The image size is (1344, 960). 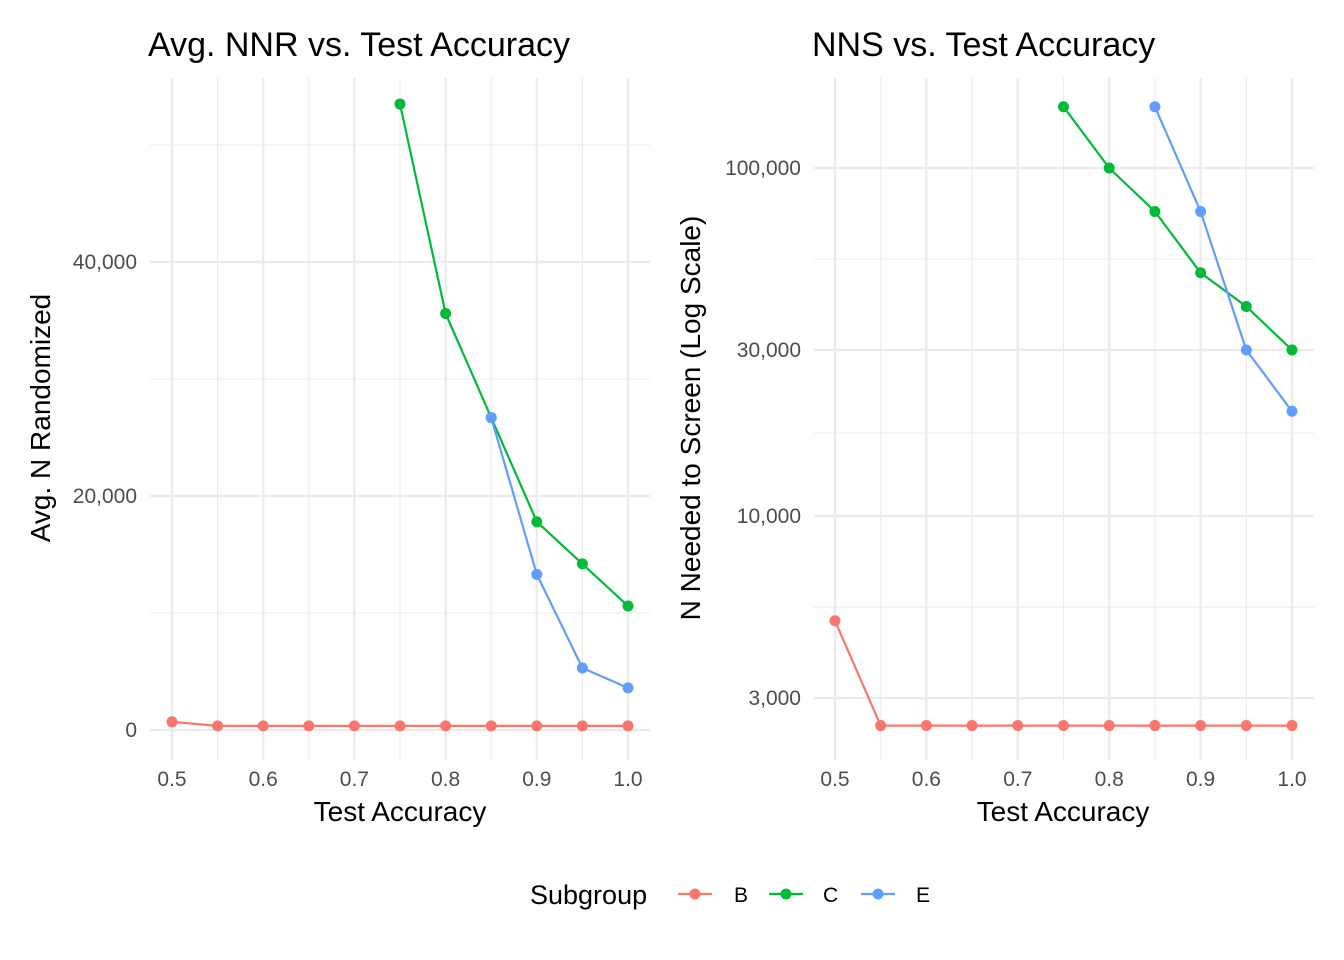 I want to click on legend-item-e: E, so click(x=895, y=895).